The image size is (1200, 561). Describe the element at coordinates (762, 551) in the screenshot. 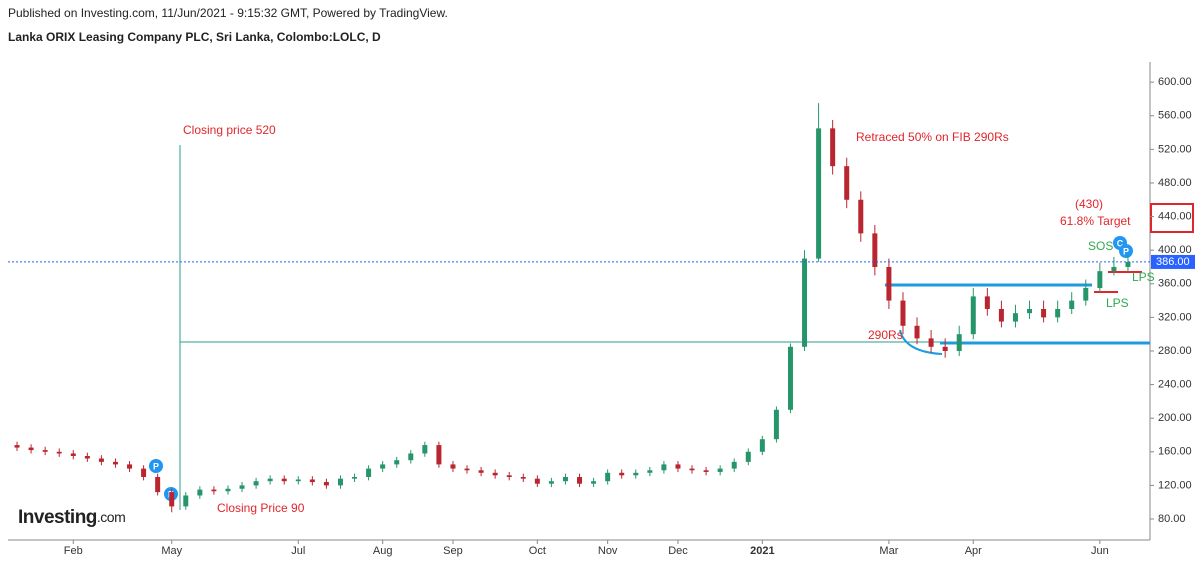

I see `x-tick-label: 2021` at that location.